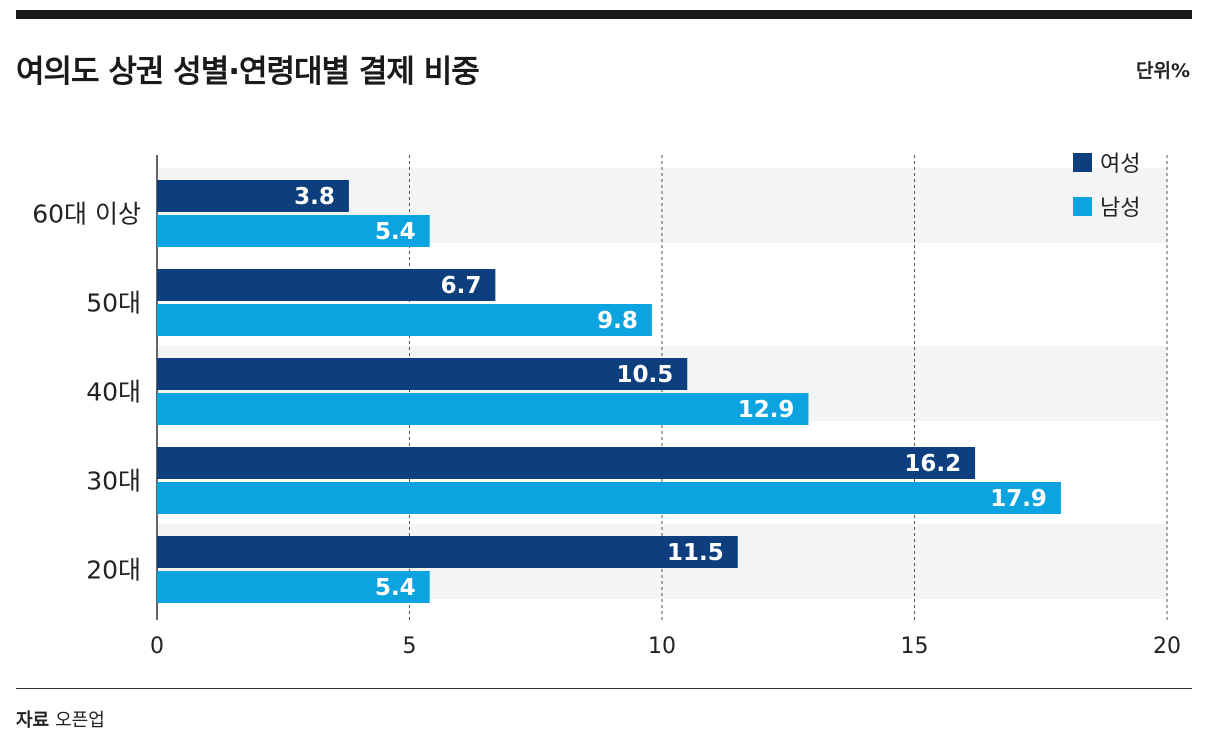 This screenshot has height=751, width=1208. Describe the element at coordinates (1018, 499) in the screenshot. I see `data-label: 17.9` at that location.